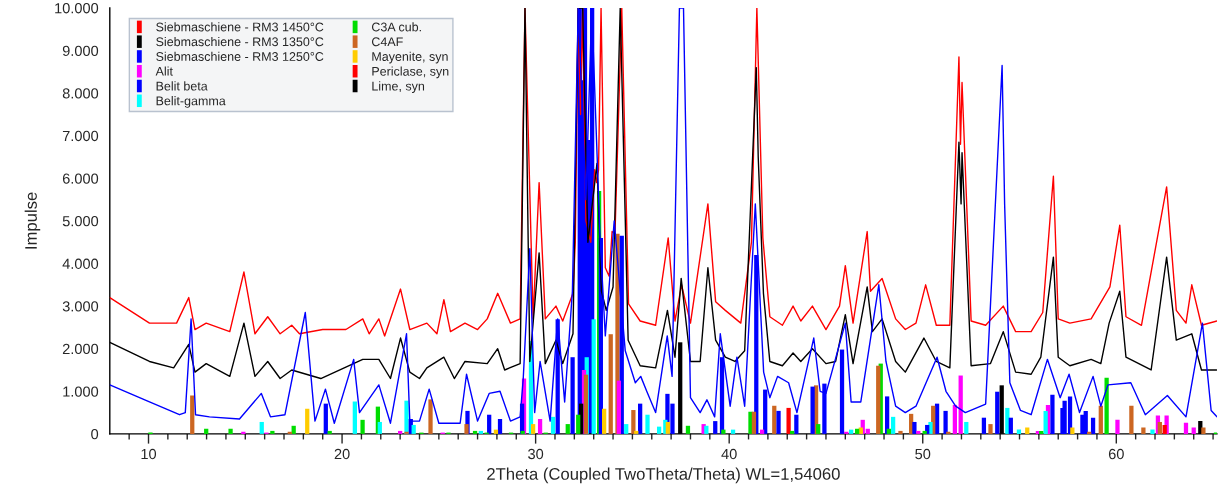  What do you see at coordinates (410, 72) in the screenshot?
I see `legend-label: Periclase, syn` at bounding box center [410, 72].